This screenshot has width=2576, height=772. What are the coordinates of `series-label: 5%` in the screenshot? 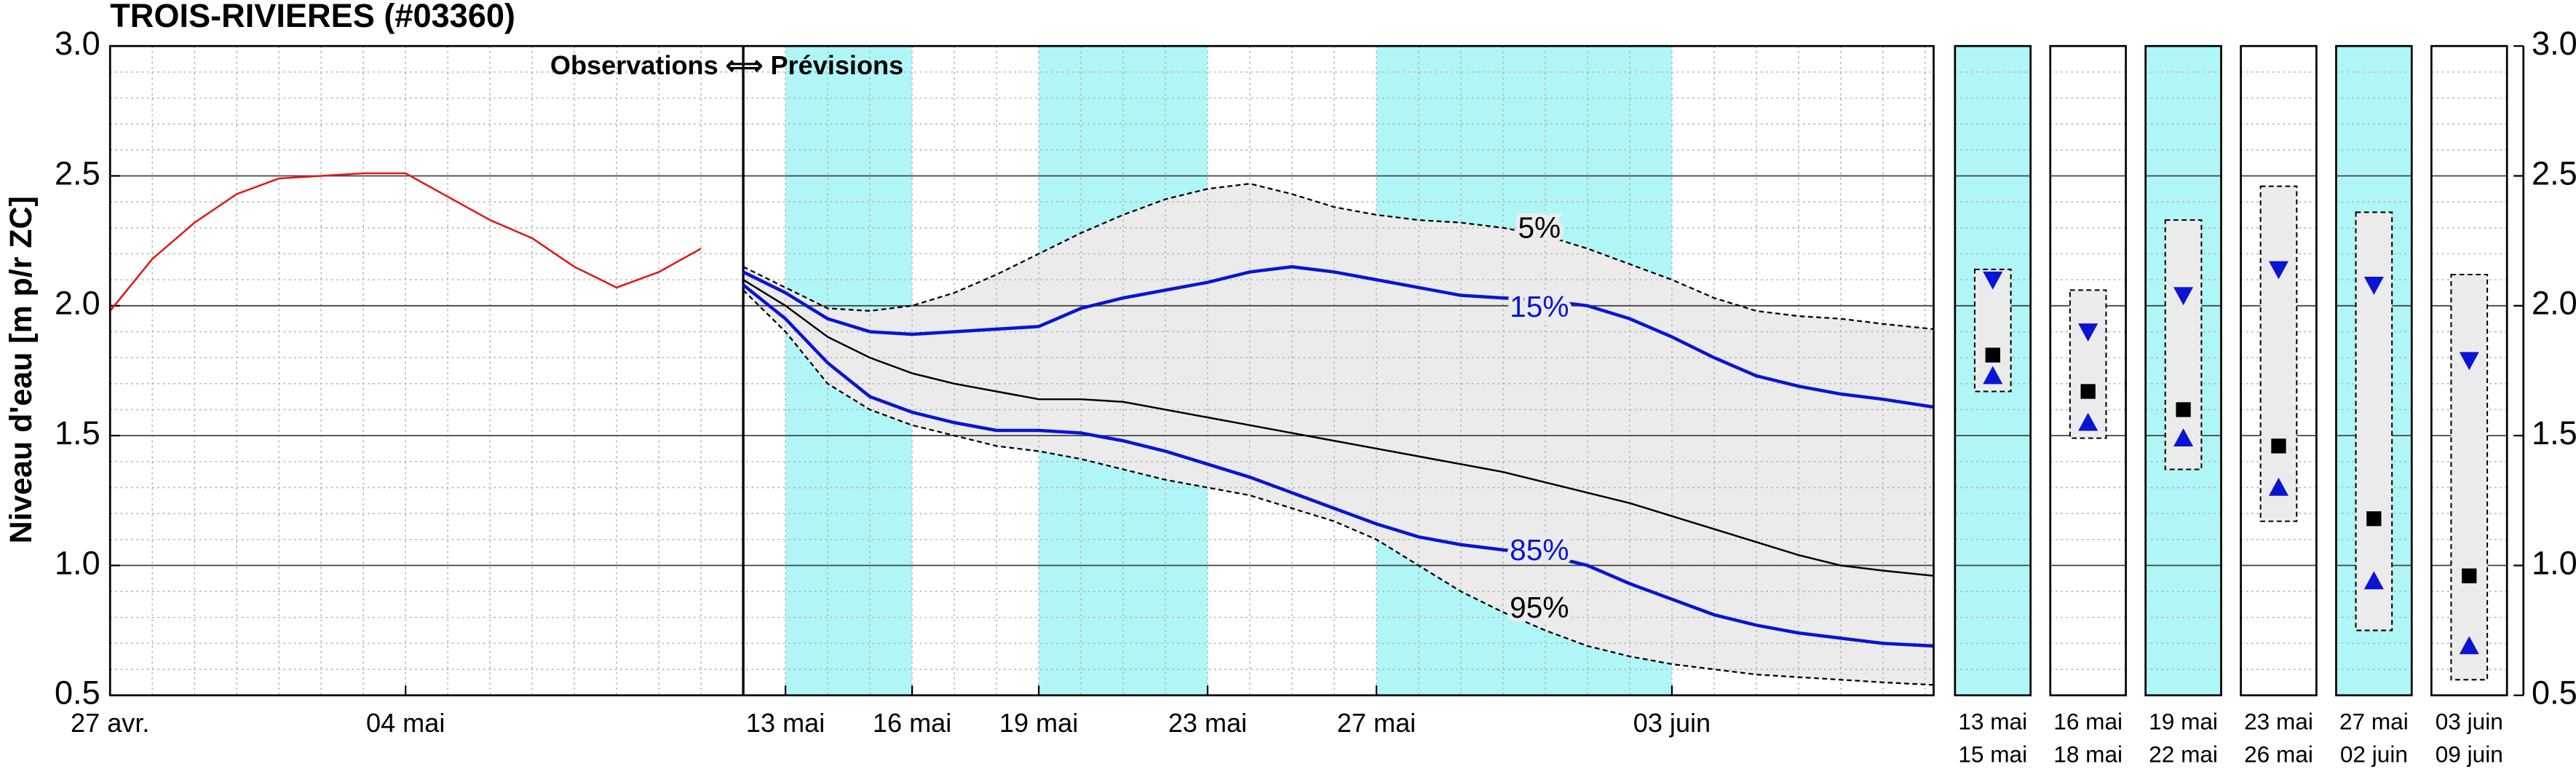 It's located at (1539, 228).